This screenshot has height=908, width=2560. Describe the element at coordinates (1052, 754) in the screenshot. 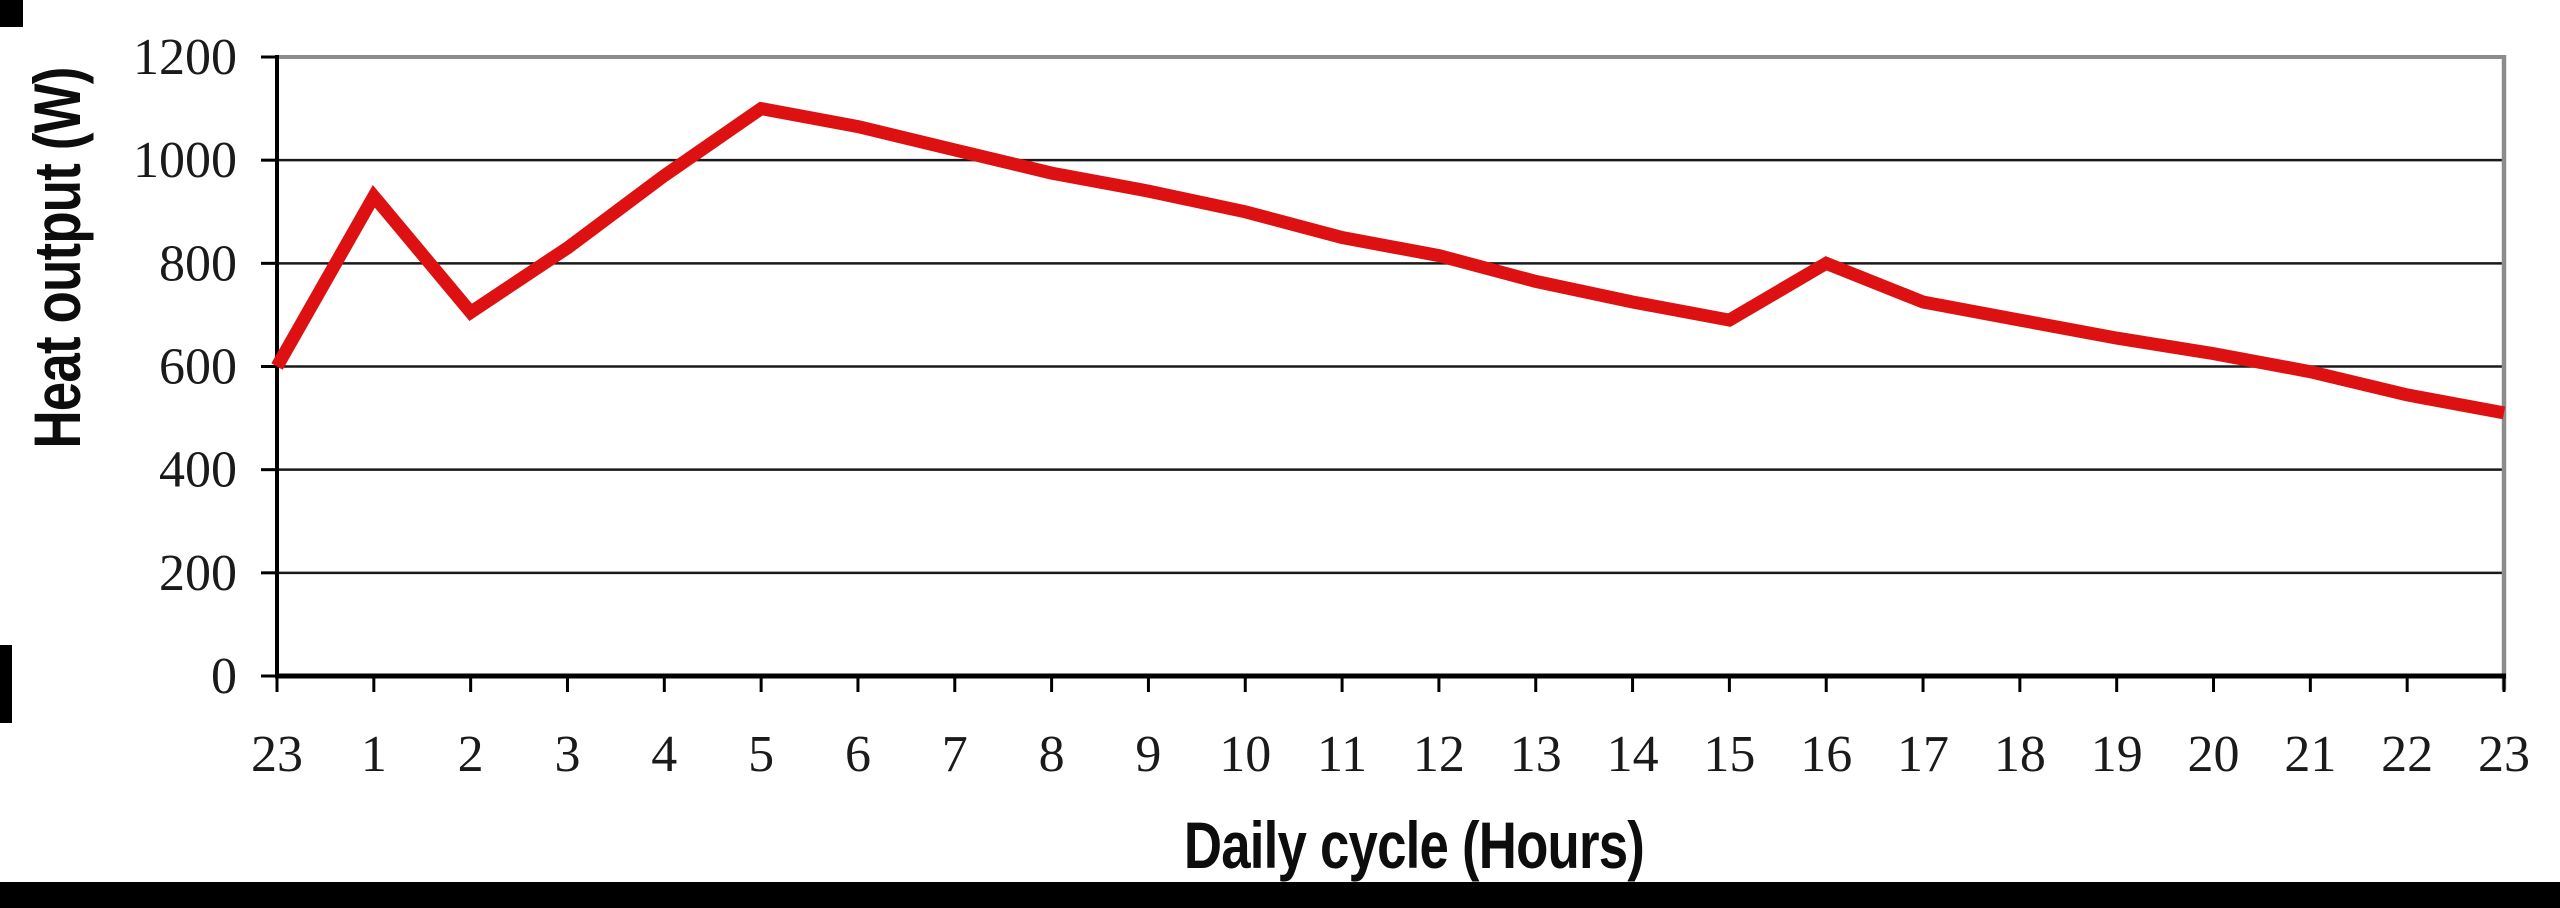

I see `x-tick-label: 8` at that location.